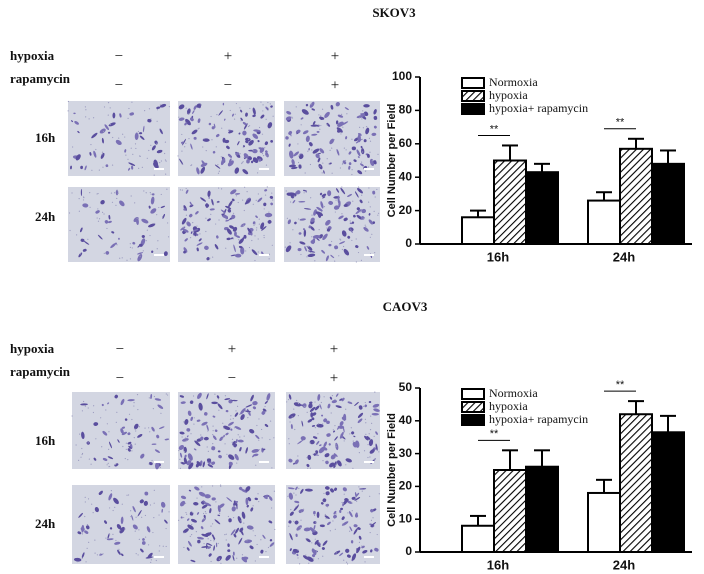 The image size is (704, 574). I want to click on y-axis-label: Cell Number per Field, so click(392, 161).